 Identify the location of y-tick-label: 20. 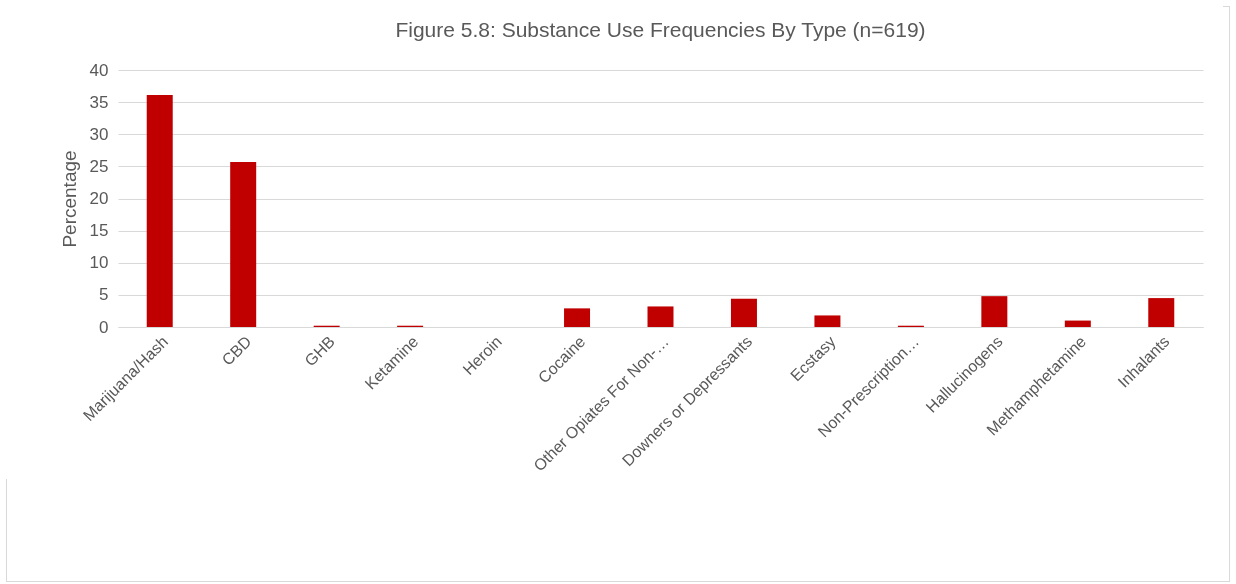
(99, 198).